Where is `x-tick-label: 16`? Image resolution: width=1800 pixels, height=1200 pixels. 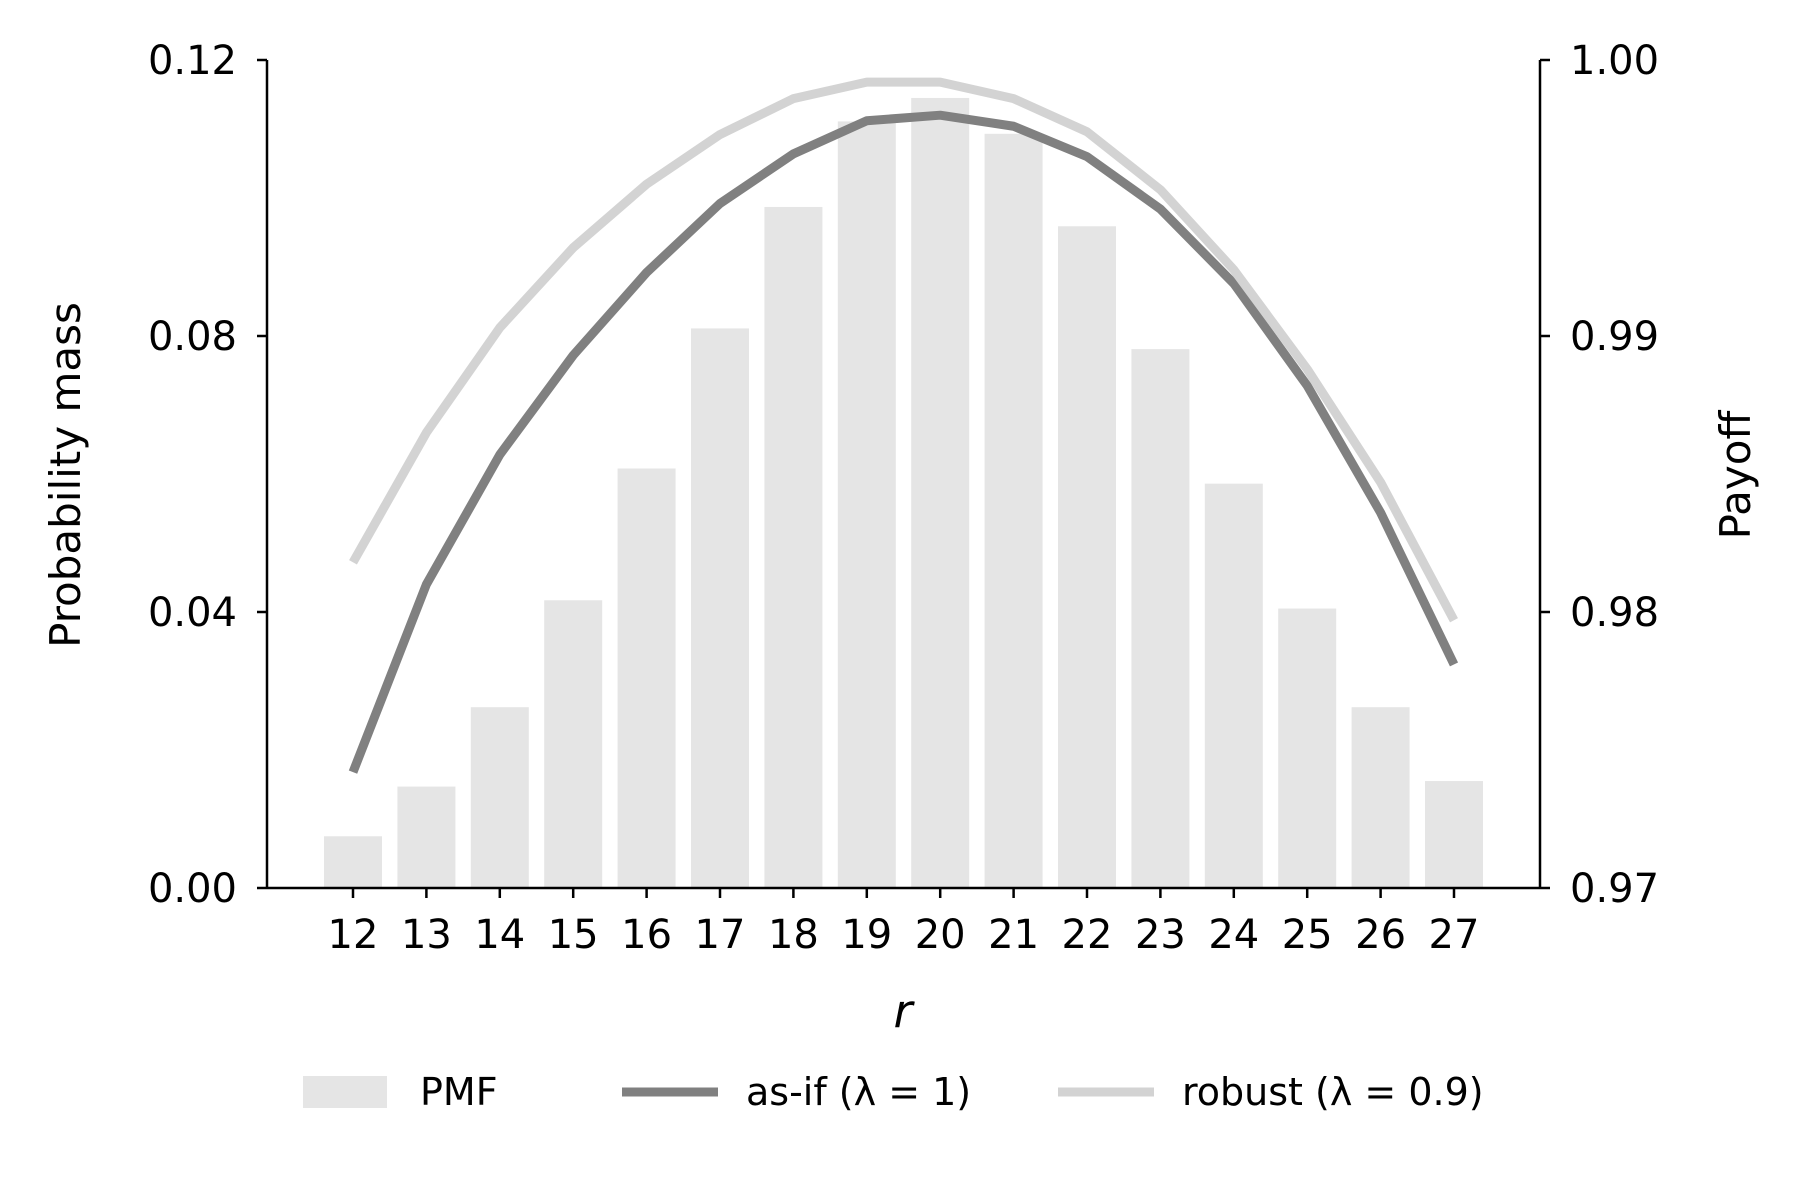
x-tick-label: 16 is located at coordinates (646, 935).